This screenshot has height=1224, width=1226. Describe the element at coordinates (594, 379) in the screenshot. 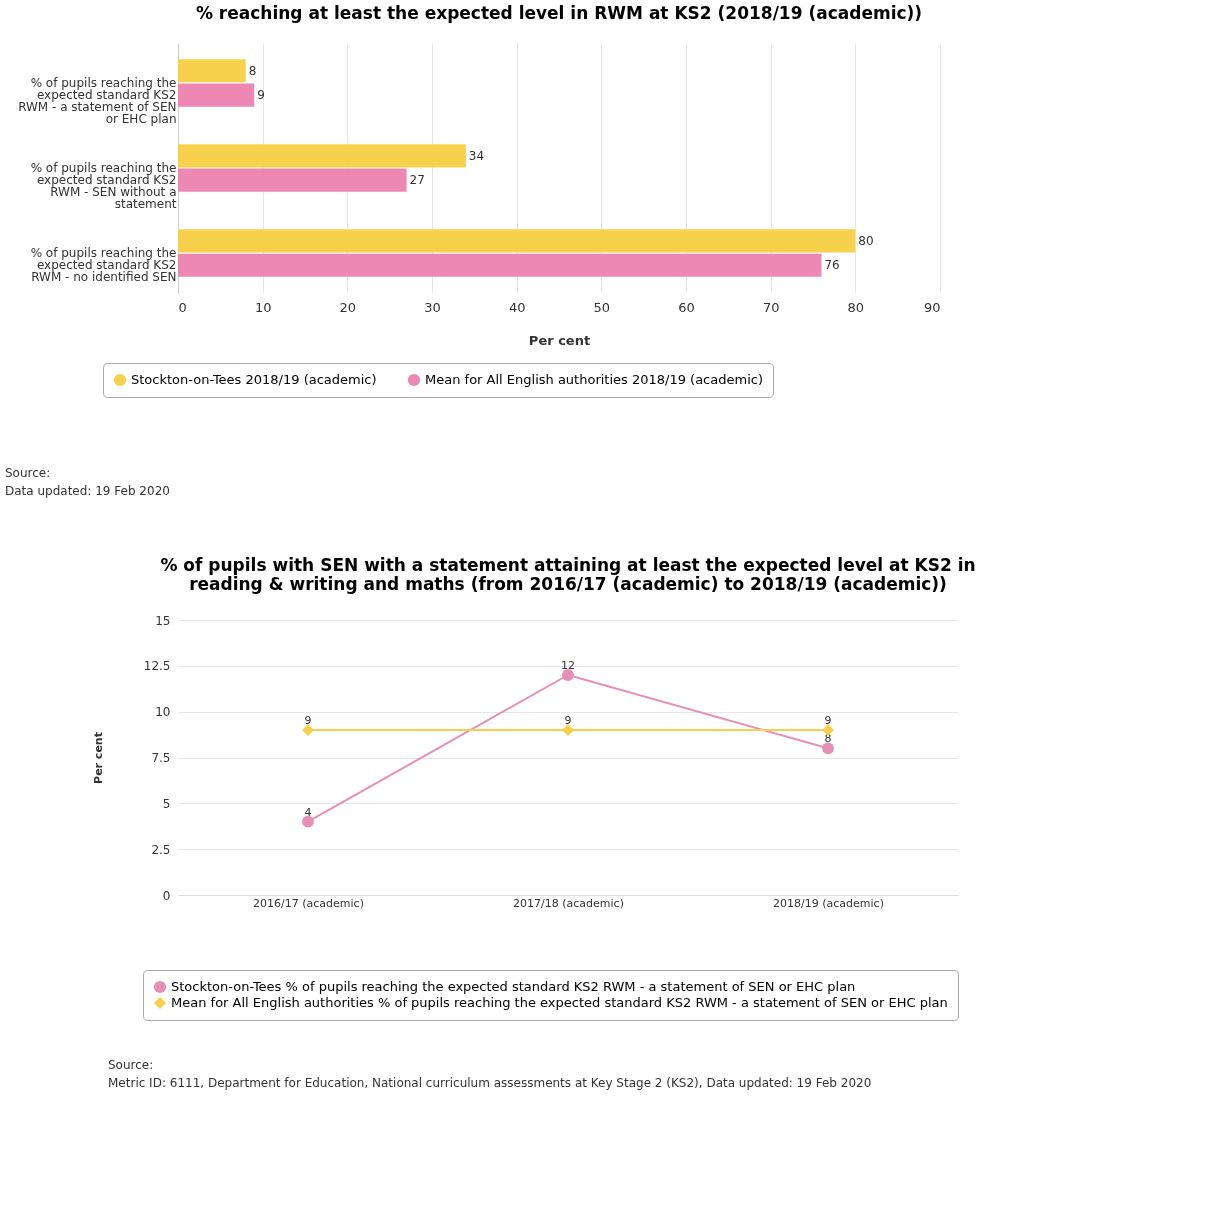

I see `legend-label: Mean for All English authorities 2018/19 (academic)` at that location.